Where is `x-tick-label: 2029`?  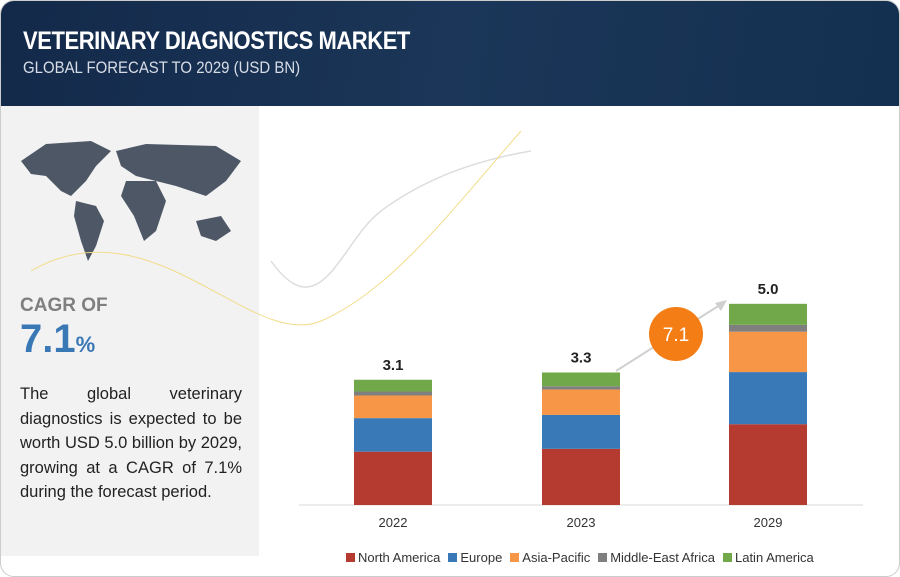 x-tick-label: 2029 is located at coordinates (768, 522).